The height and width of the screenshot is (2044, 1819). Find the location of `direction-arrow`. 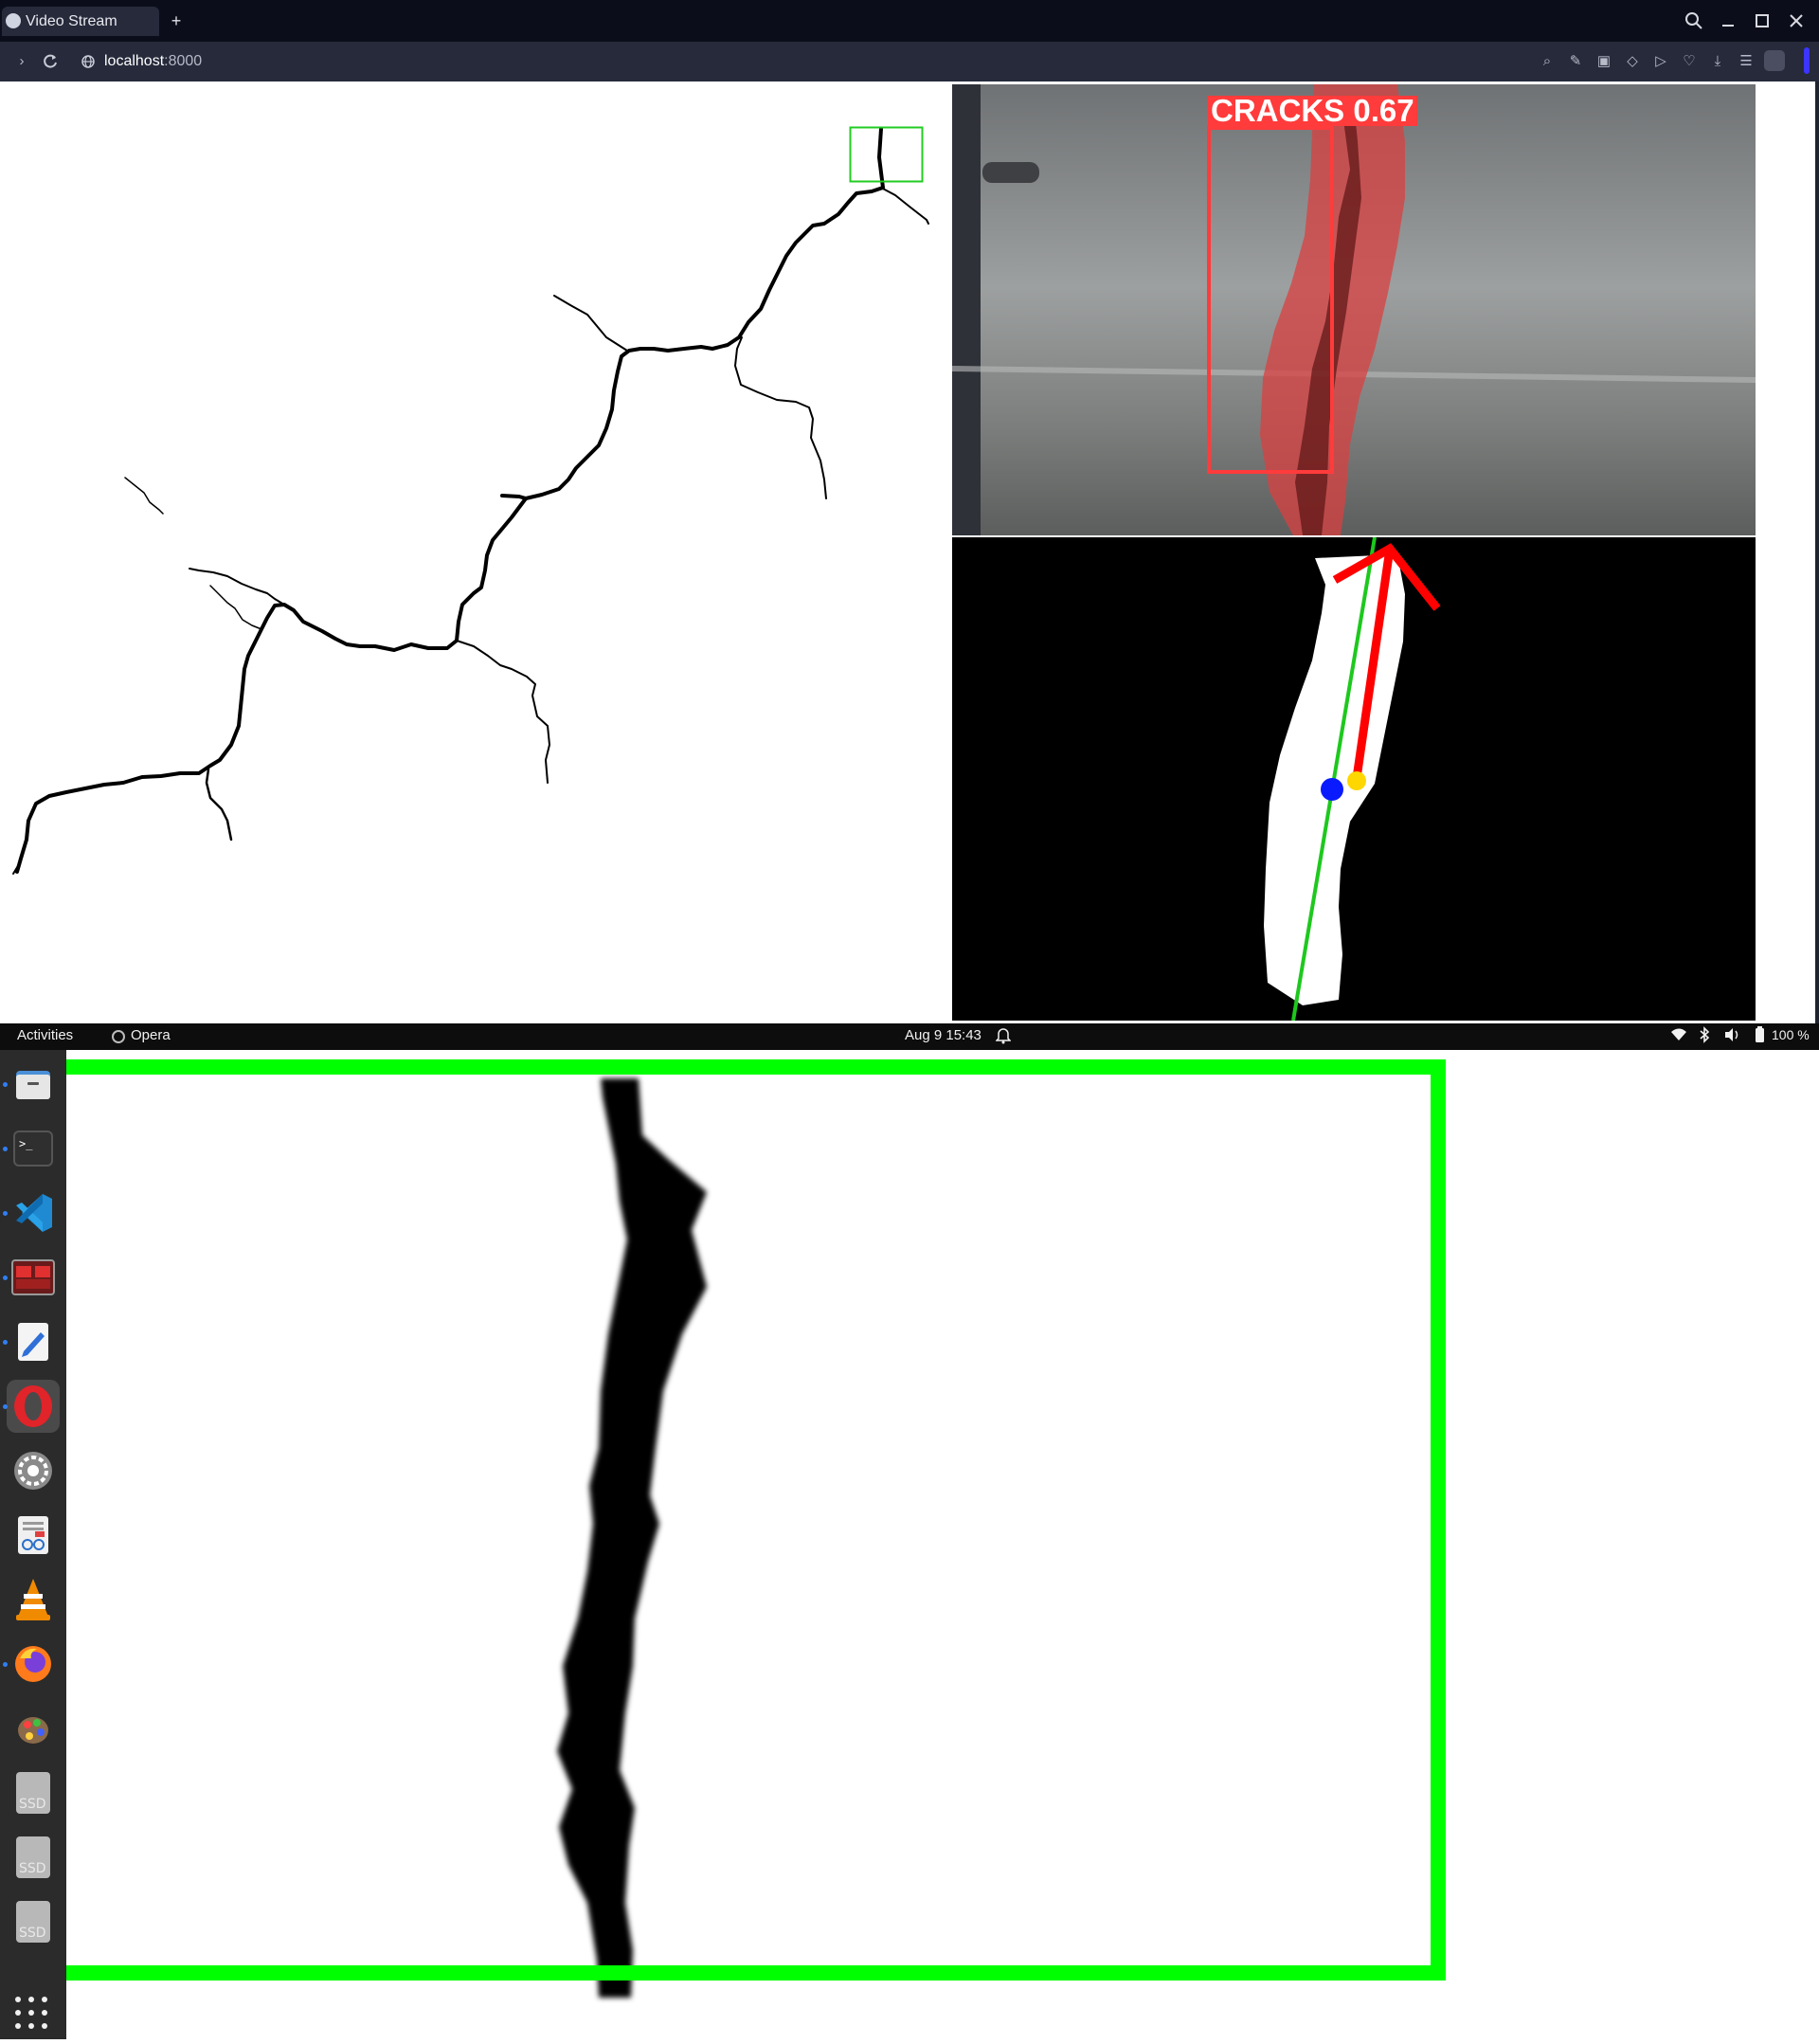

direction-arrow is located at coordinates (1373, 663).